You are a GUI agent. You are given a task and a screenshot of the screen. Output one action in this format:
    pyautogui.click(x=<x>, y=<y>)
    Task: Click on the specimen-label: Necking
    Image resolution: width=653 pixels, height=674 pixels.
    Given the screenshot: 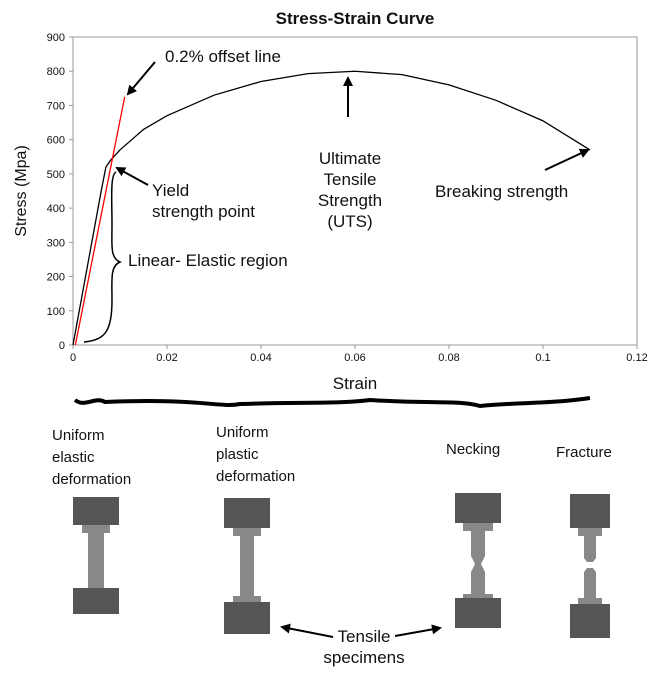 What is the action you would take?
    pyautogui.click(x=473, y=449)
    